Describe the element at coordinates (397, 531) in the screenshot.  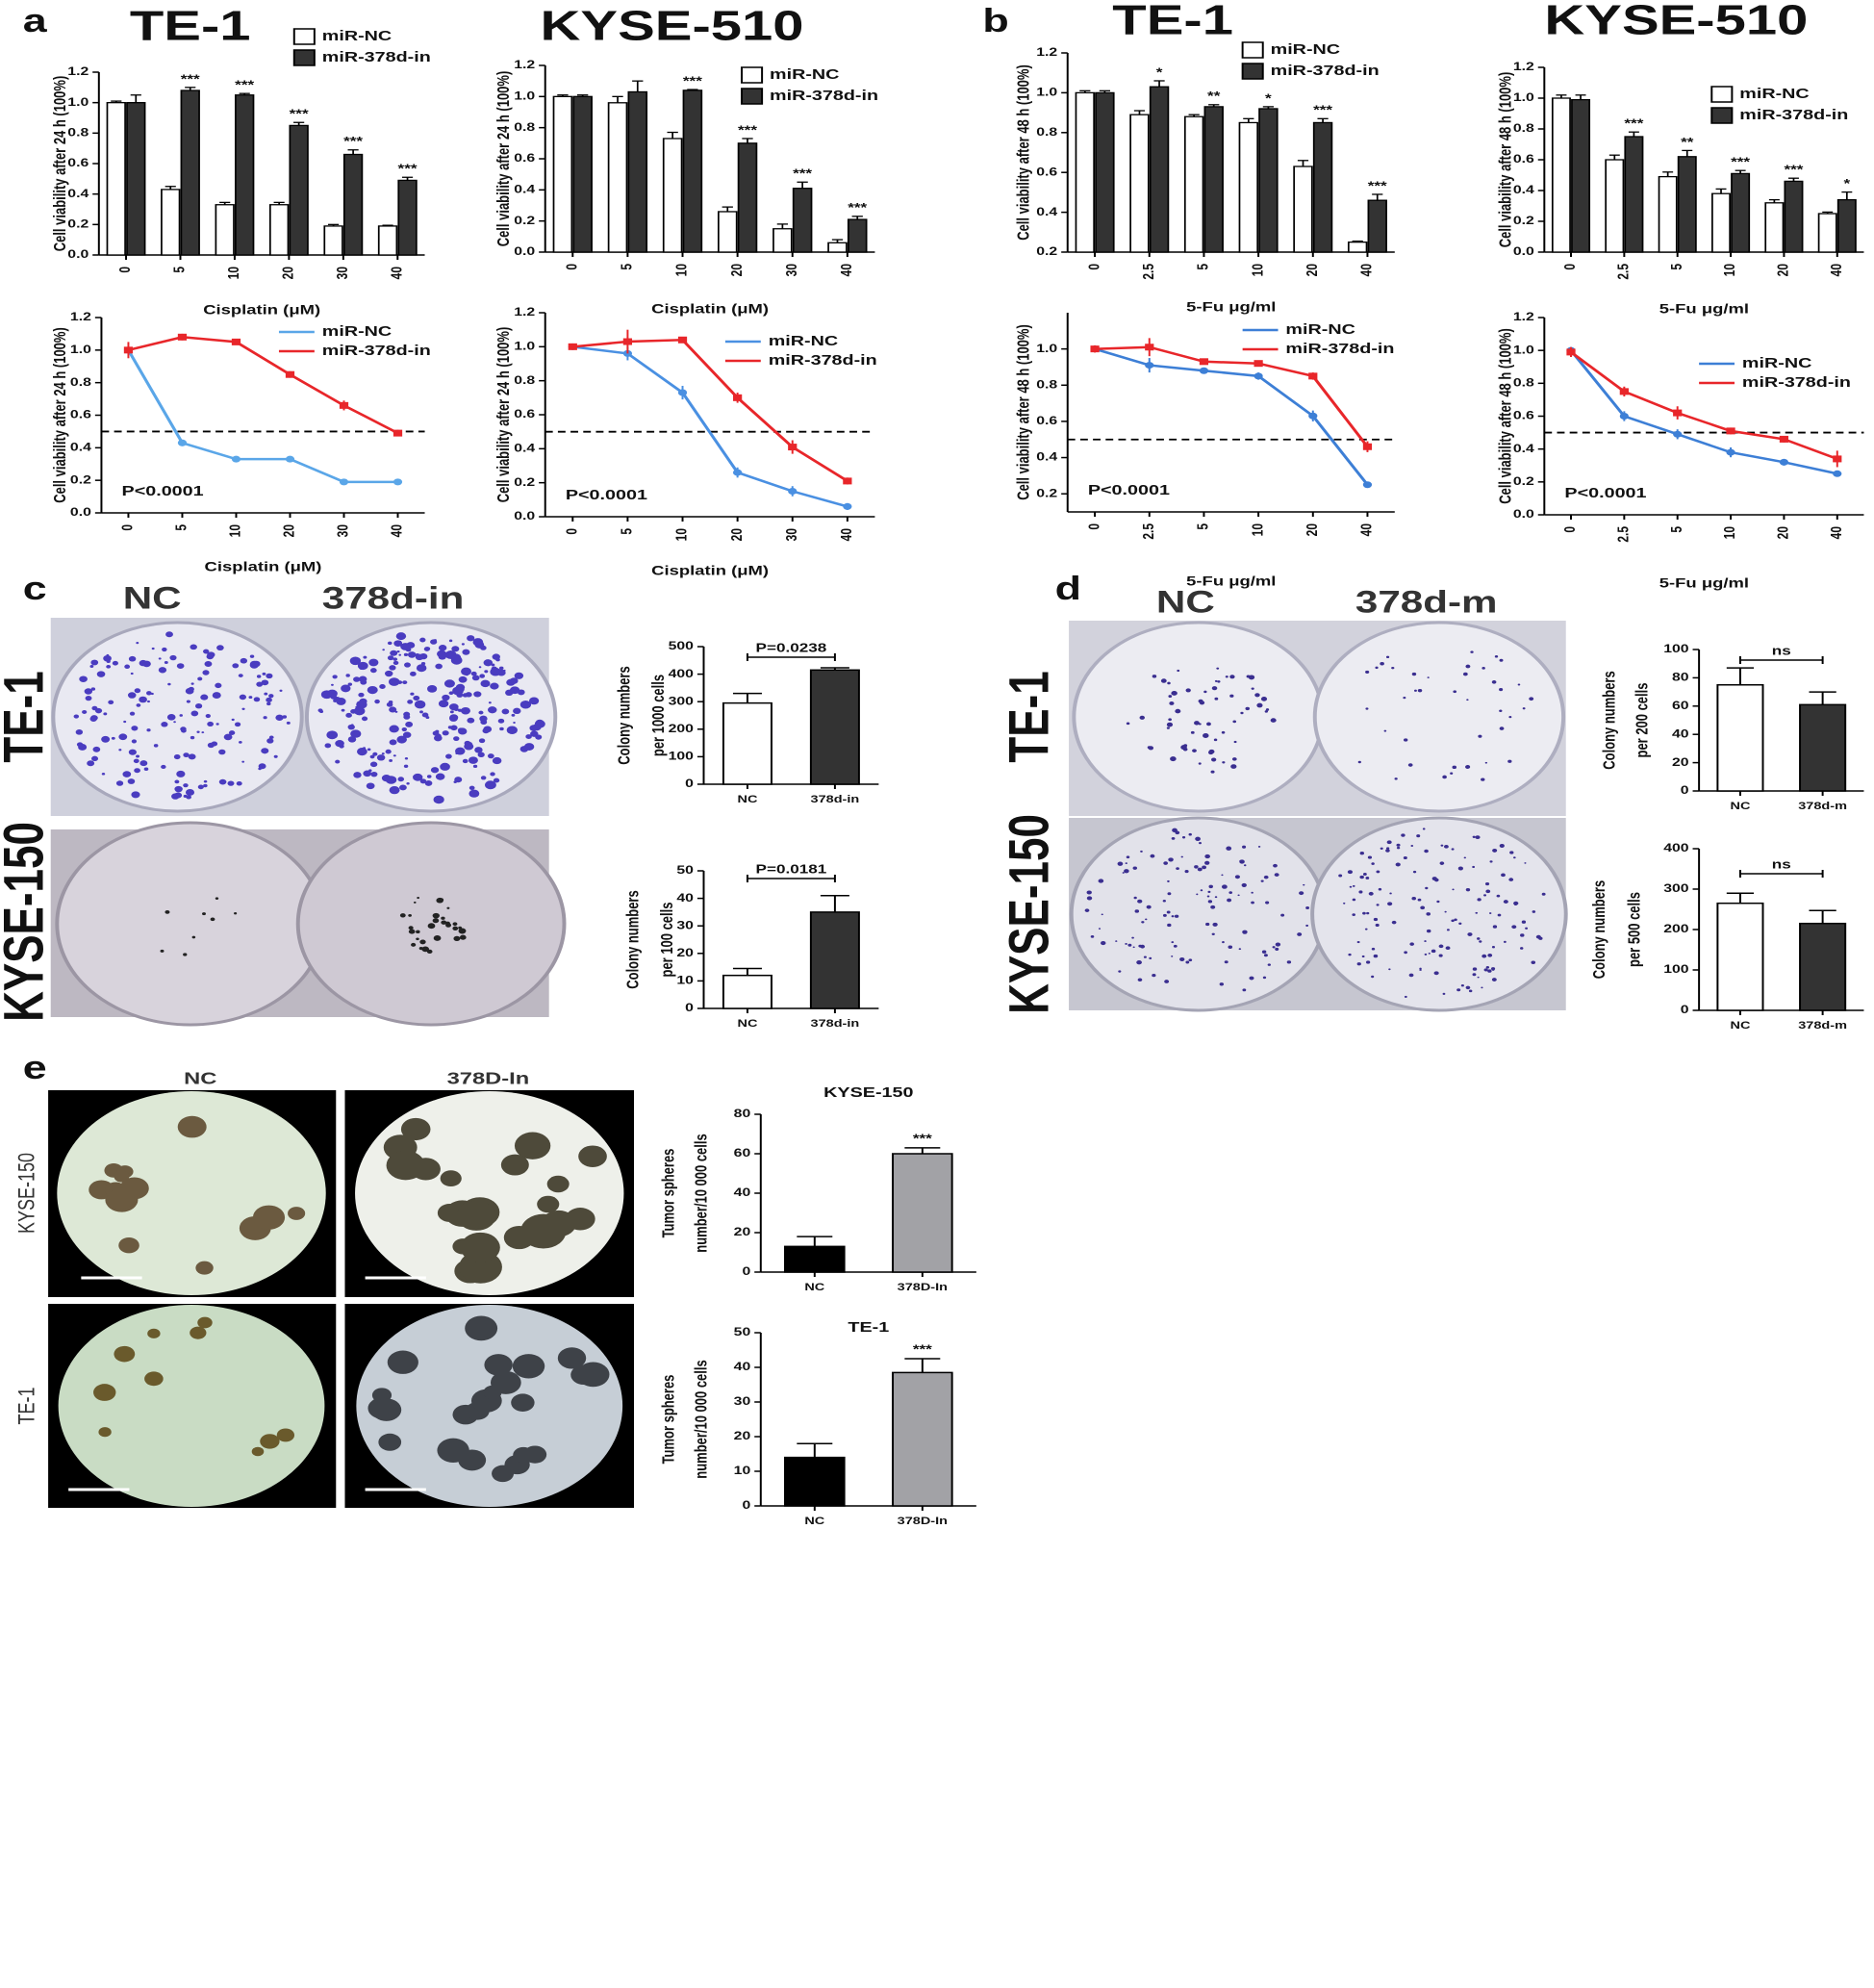
I see `x-tick-label: 40` at that location.